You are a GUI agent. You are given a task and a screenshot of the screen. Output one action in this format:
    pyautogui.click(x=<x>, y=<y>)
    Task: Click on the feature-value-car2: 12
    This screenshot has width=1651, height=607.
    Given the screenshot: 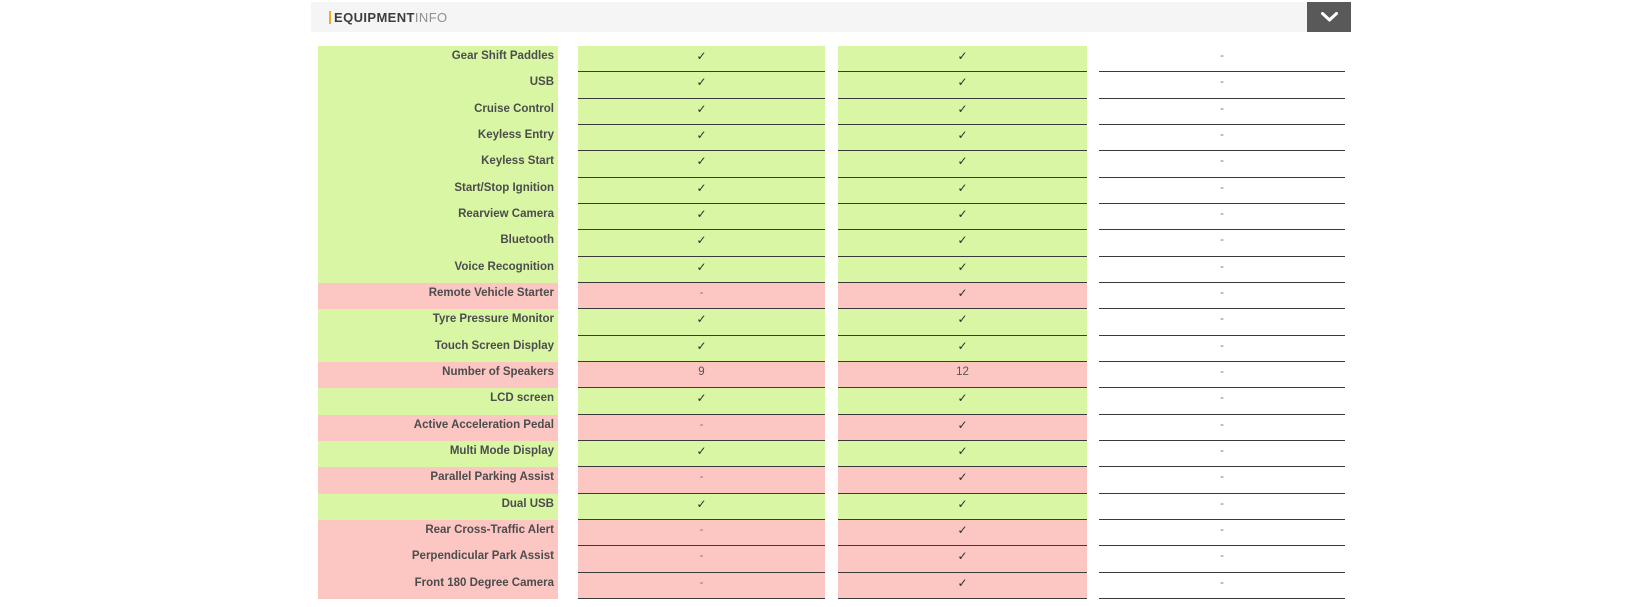 What is the action you would take?
    pyautogui.click(x=962, y=375)
    